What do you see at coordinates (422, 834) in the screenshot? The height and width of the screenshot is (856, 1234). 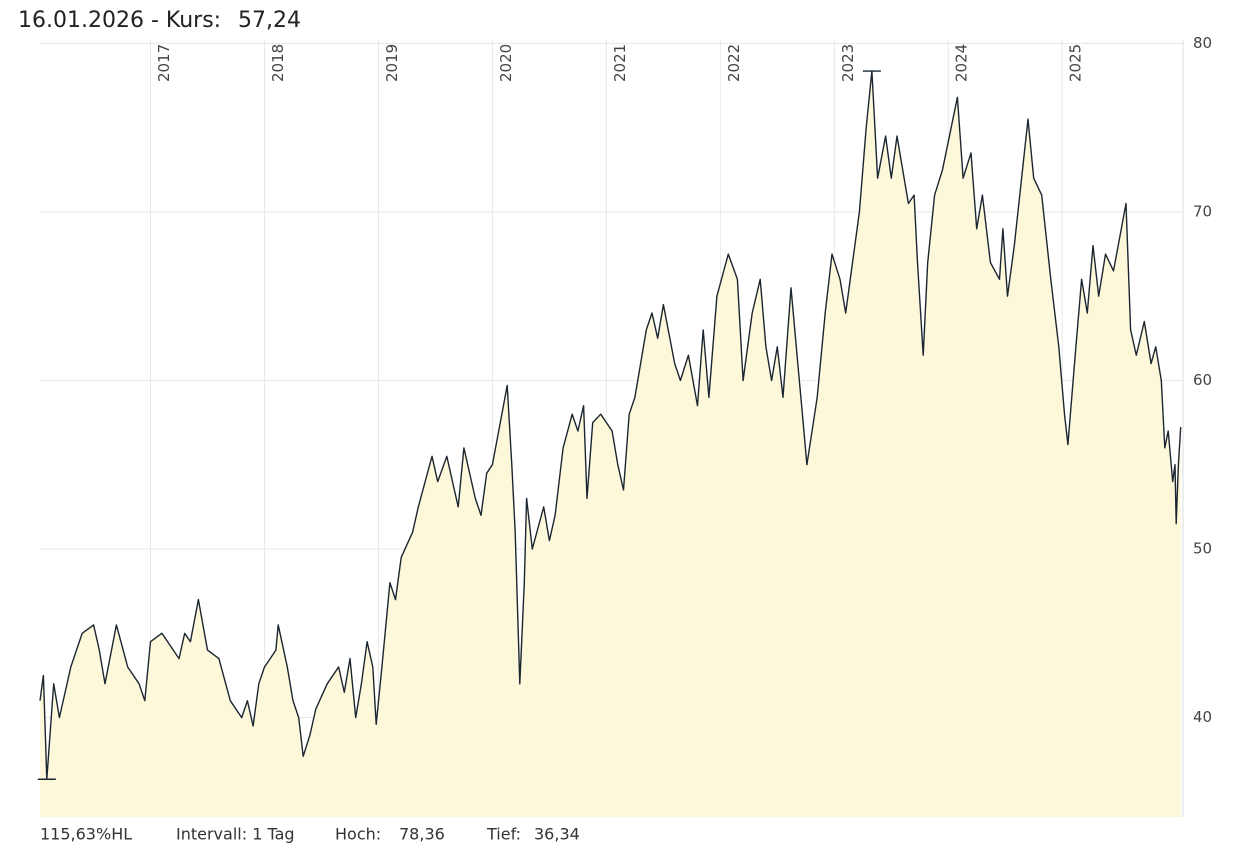 I see `high-value: 78,36` at bounding box center [422, 834].